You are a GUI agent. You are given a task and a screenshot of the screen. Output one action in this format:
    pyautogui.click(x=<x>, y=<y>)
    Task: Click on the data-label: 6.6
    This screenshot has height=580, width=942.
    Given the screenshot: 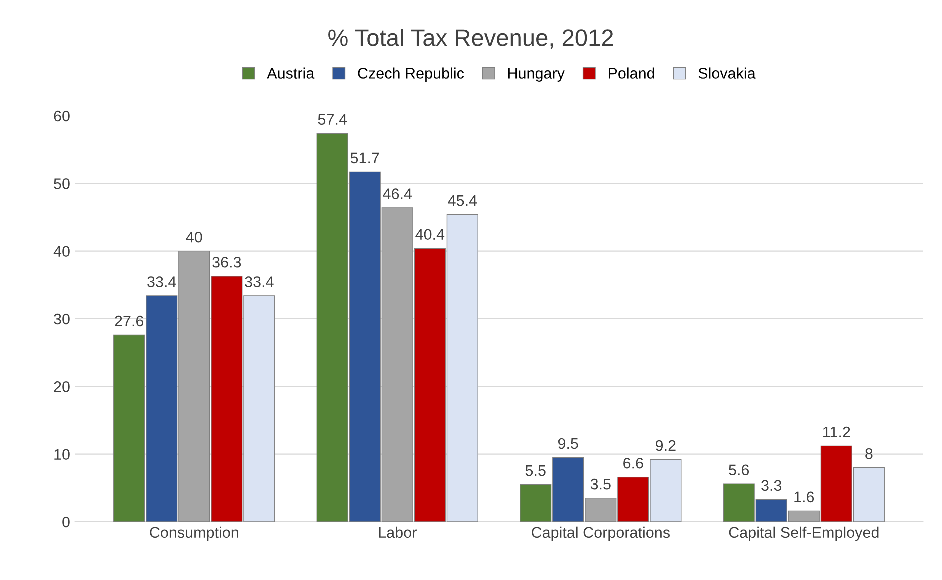 What is the action you would take?
    pyautogui.click(x=634, y=463)
    